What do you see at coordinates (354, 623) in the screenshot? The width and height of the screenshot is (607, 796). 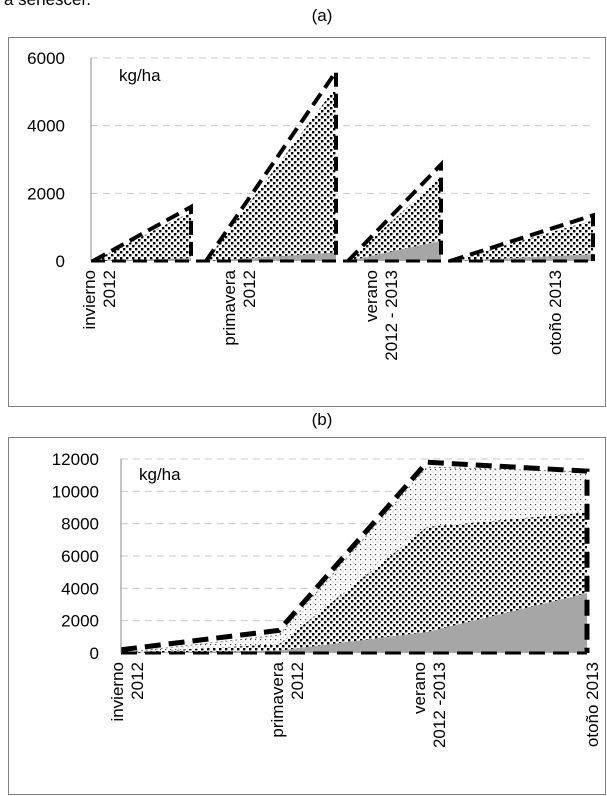 I see `chart-b-series-1-area` at bounding box center [354, 623].